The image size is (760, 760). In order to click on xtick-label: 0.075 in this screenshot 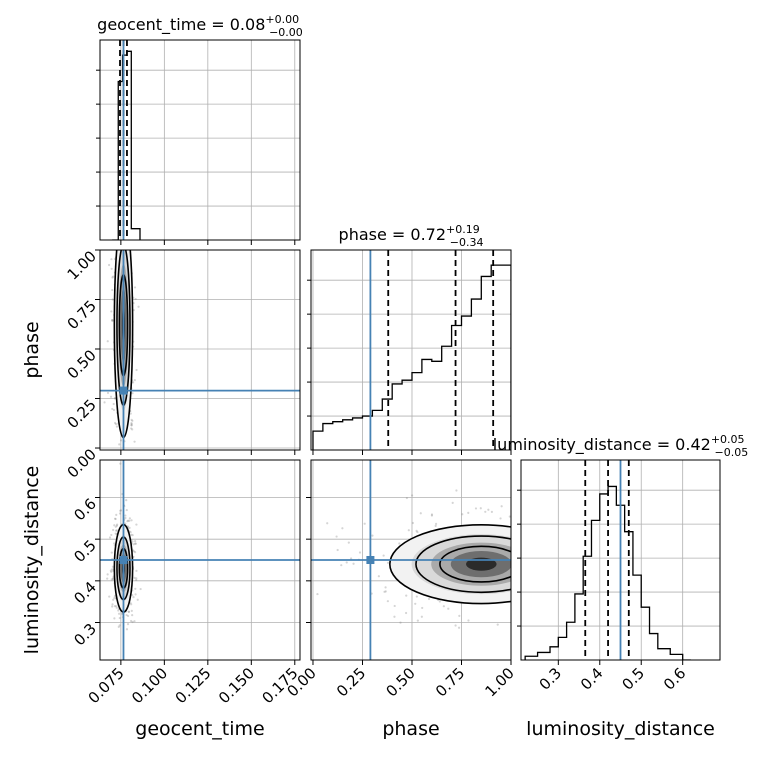, I will do `click(106, 685)`.